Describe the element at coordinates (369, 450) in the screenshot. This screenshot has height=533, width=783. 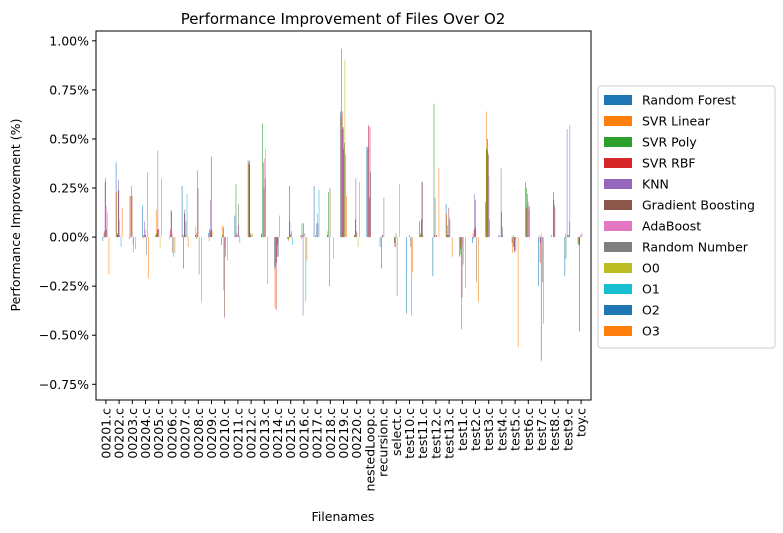
I see `x-tick-label: nestedLoop.c` at that location.